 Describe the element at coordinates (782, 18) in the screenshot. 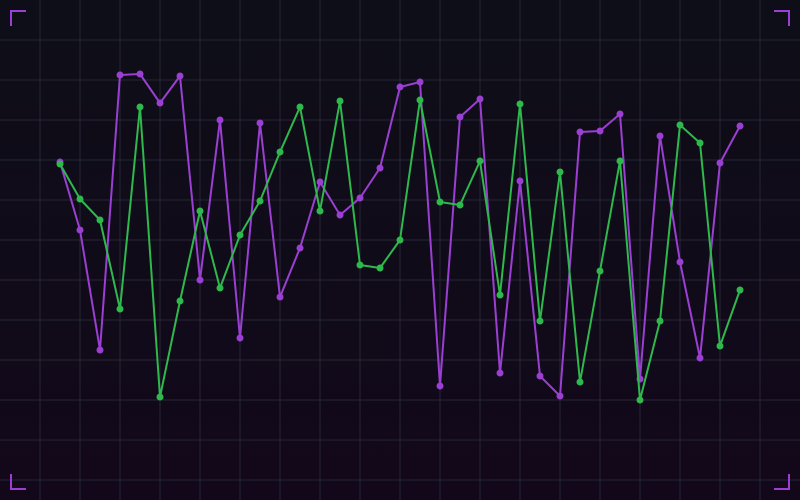

I see `corner-top-right` at that location.